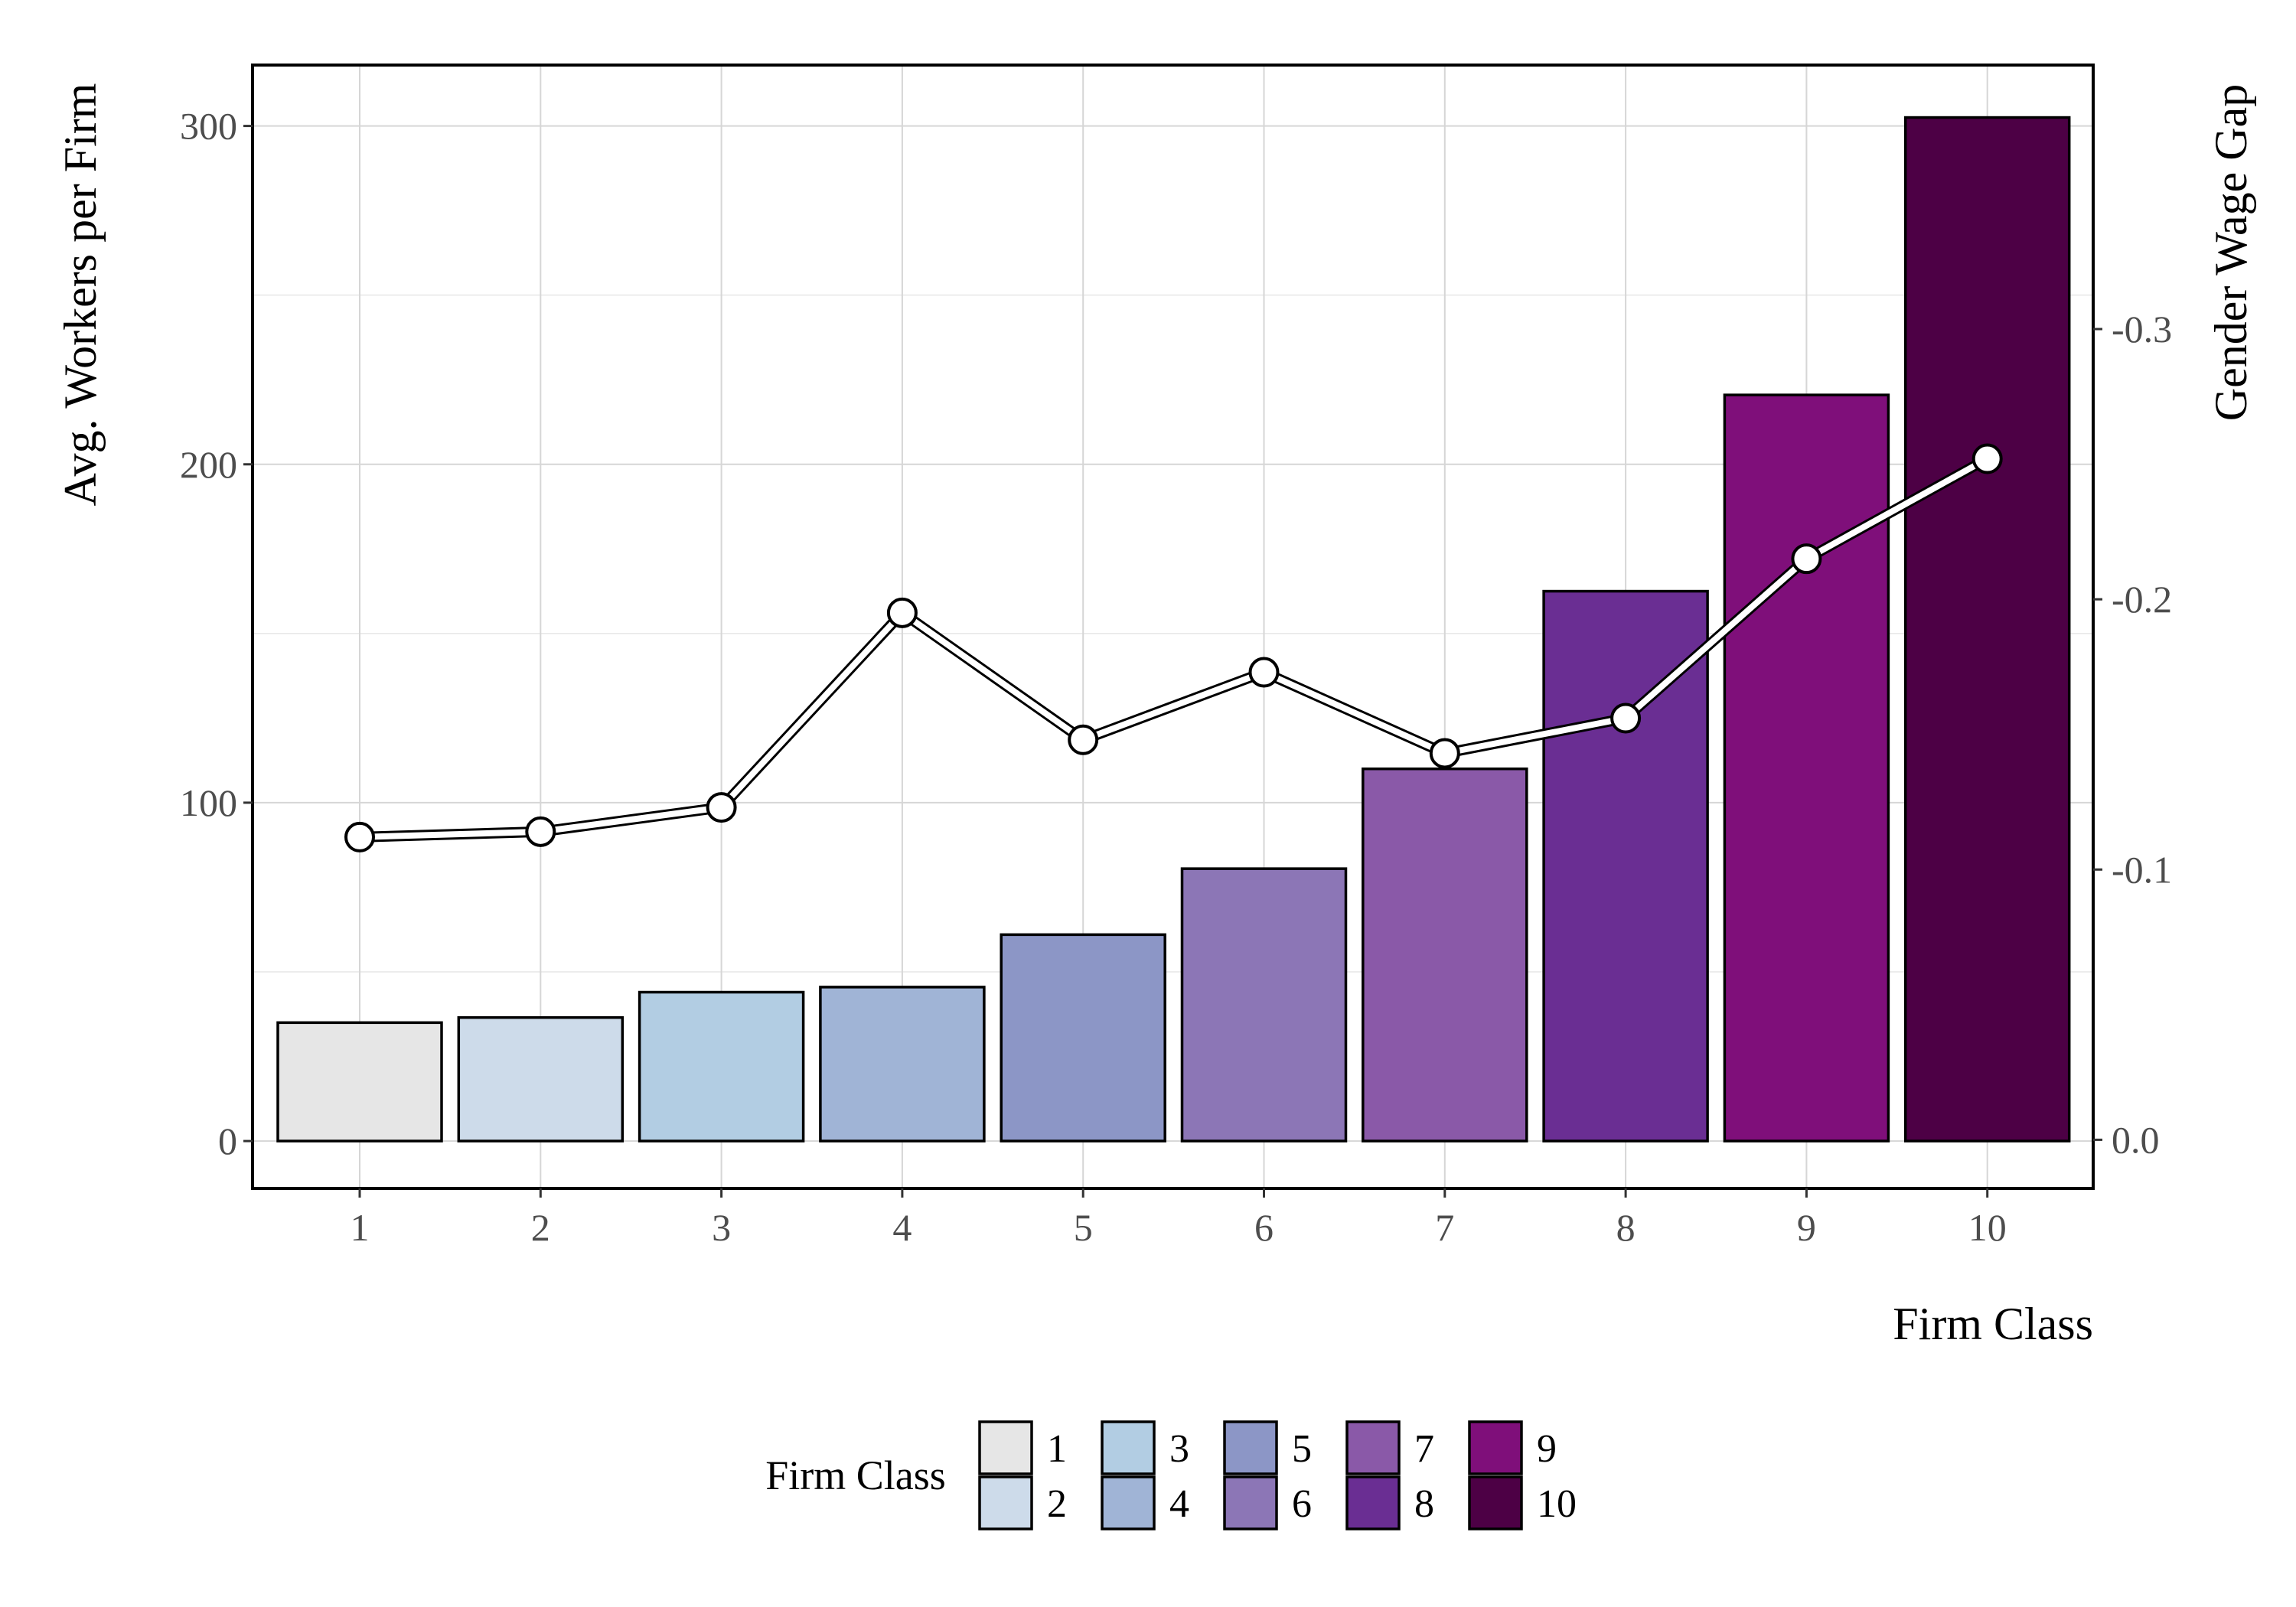 This screenshot has height=1607, width=2296. What do you see at coordinates (1057, 1449) in the screenshot?
I see `legend-label-1: 1` at bounding box center [1057, 1449].